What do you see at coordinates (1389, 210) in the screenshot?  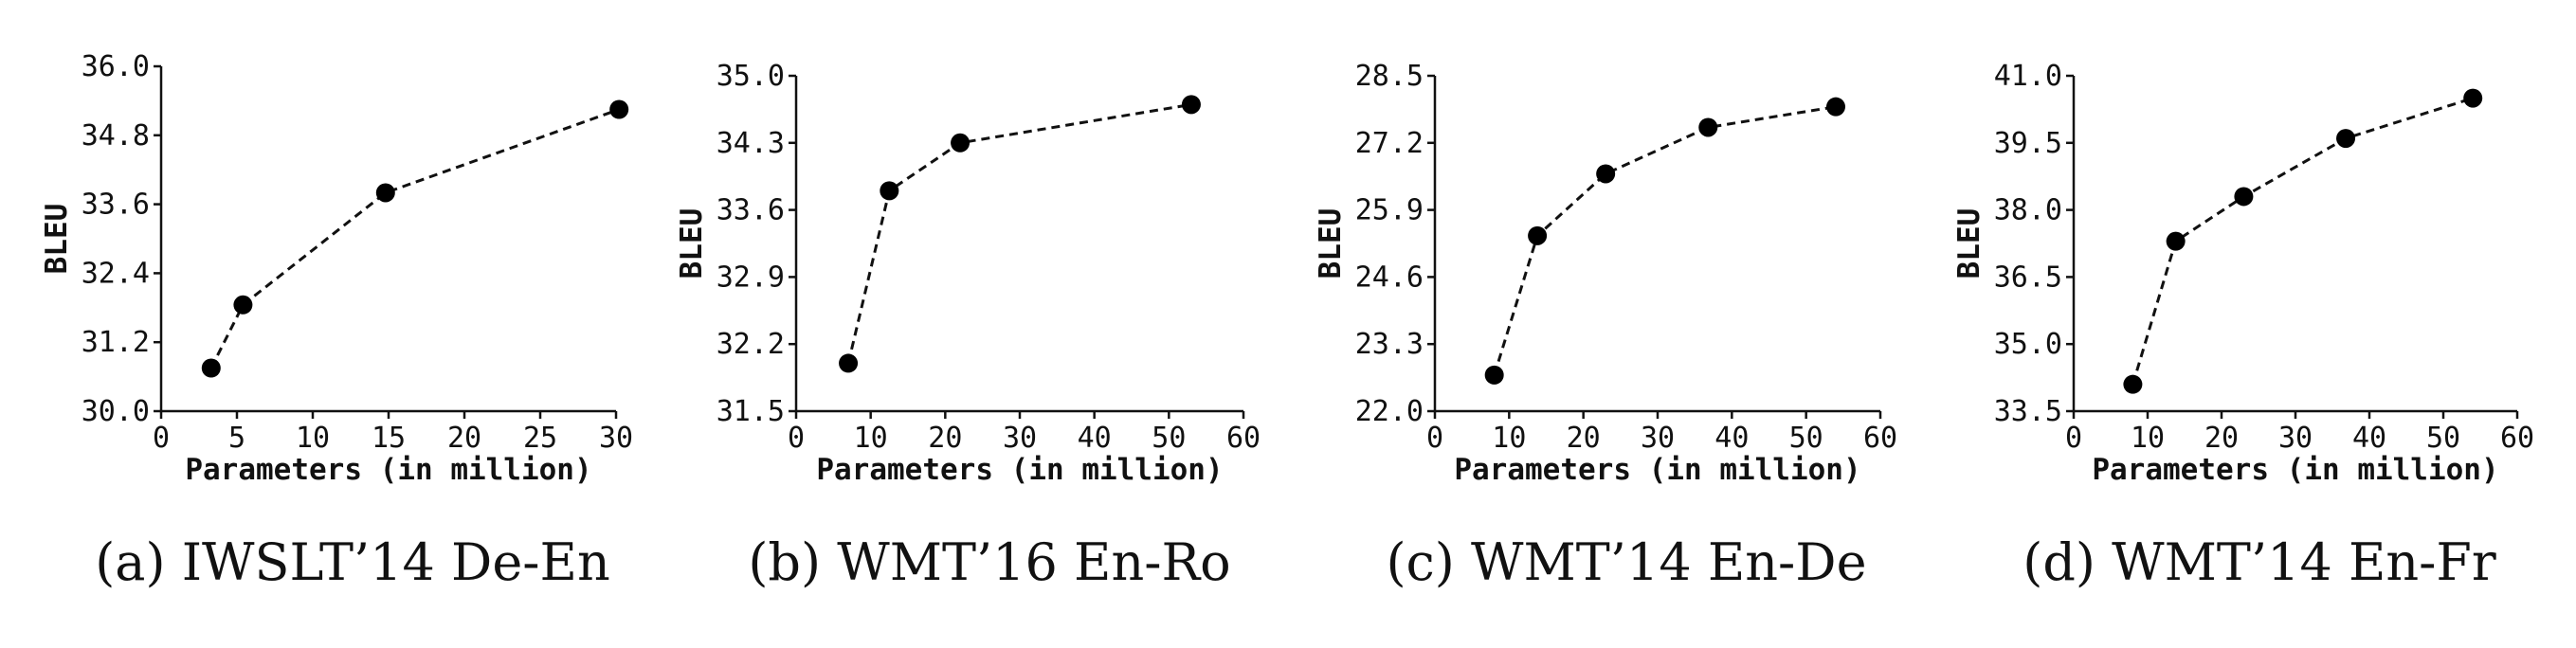 I see `y-tick-label: 25.9` at bounding box center [1389, 210].